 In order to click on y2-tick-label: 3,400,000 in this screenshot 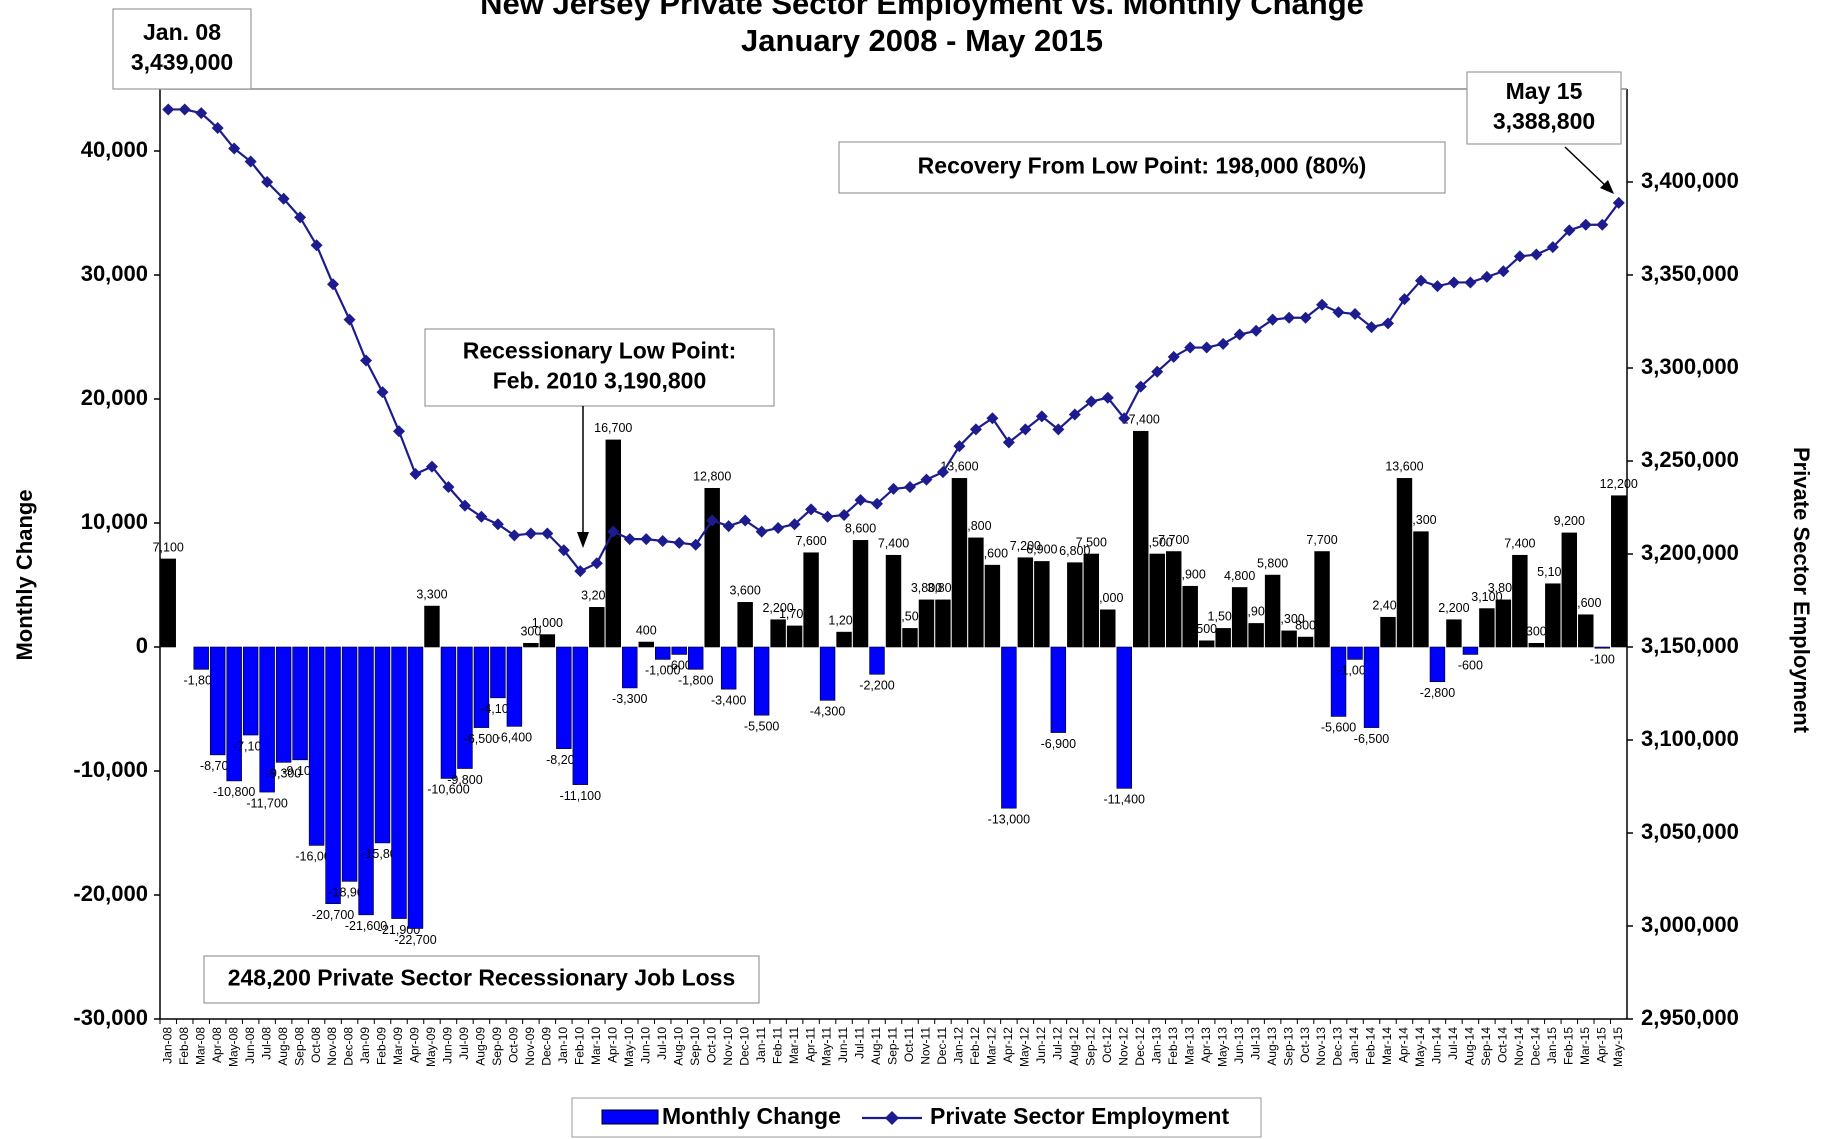, I will do `click(1690, 180)`.